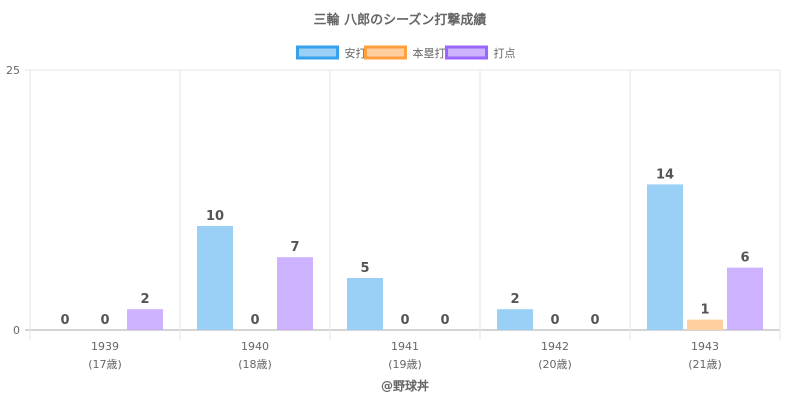 Image resolution: width=800 pixels, height=400 pixels. Describe the element at coordinates (744, 258) in the screenshot. I see `data-label: 6` at that location.